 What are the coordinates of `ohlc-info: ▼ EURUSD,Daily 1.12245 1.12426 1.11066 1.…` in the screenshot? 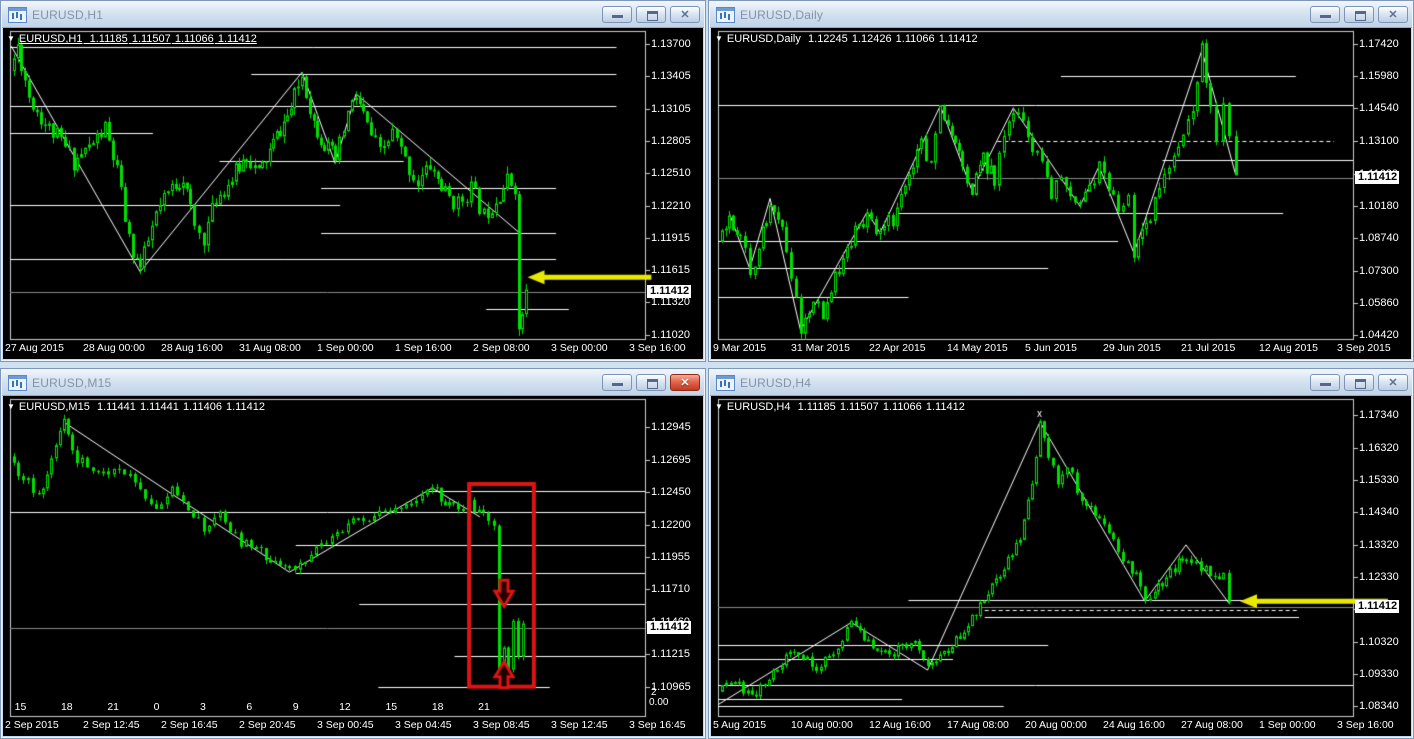 It's located at (846, 39).